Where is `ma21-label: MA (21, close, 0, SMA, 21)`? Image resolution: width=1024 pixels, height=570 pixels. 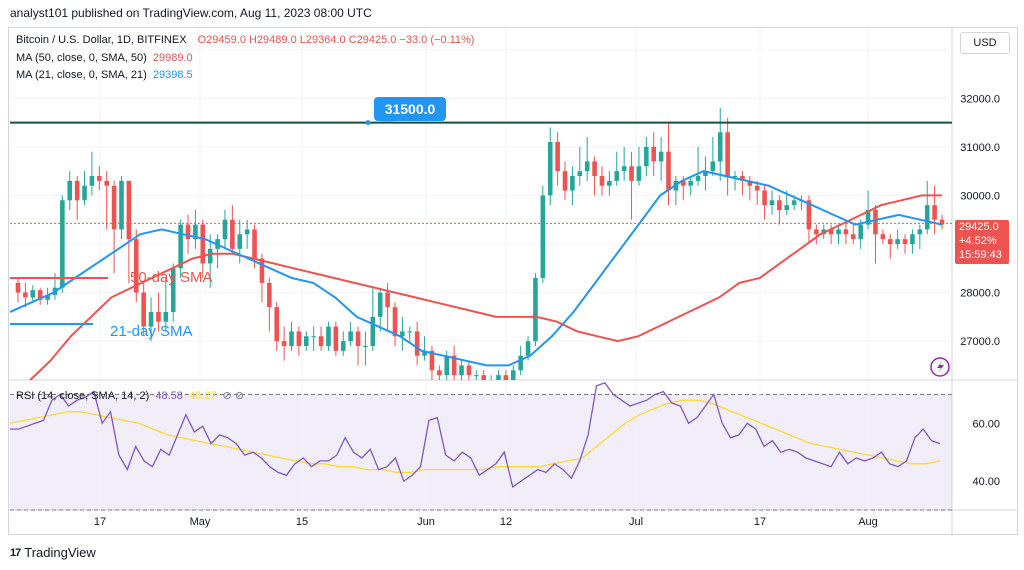 ma21-label: MA (21, close, 0, SMA, 21) is located at coordinates (81, 75).